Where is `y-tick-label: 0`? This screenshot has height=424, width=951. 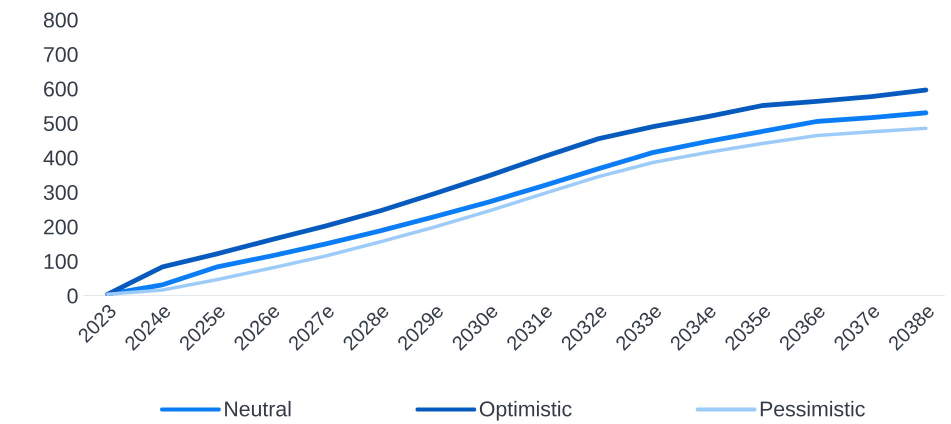 y-tick-label: 0 is located at coordinates (72, 296).